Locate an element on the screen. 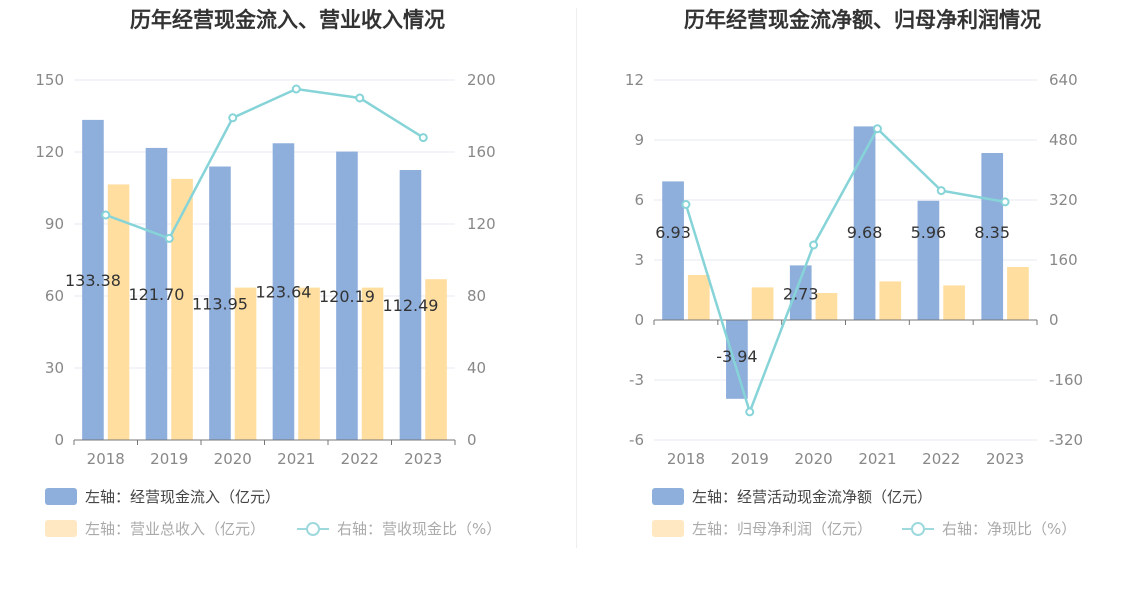  bar-data-label: 123.64 is located at coordinates (283, 292).